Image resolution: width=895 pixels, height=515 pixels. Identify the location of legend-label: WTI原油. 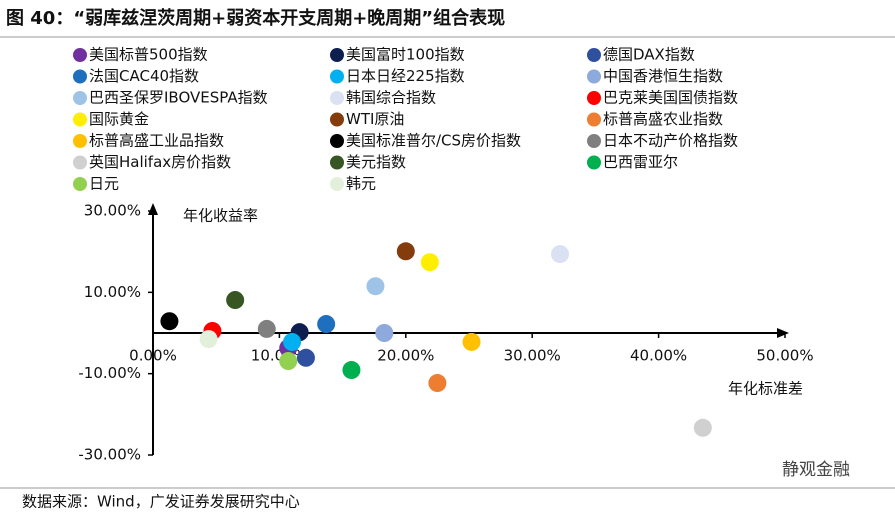
(375, 119).